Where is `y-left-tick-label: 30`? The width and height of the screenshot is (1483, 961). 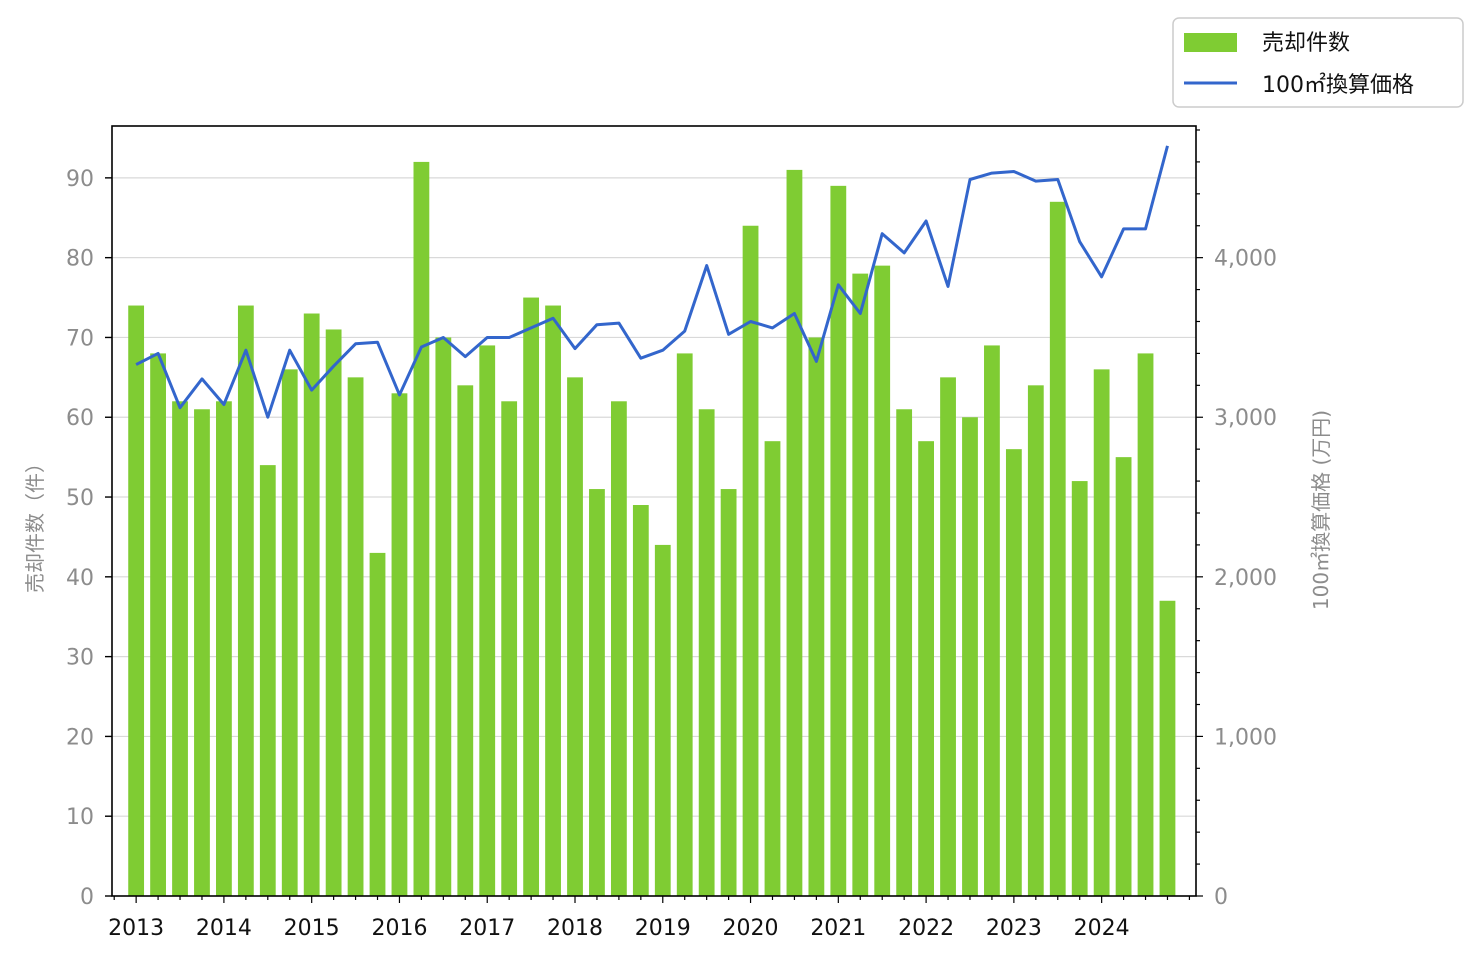 y-left-tick-label: 30 is located at coordinates (80, 658).